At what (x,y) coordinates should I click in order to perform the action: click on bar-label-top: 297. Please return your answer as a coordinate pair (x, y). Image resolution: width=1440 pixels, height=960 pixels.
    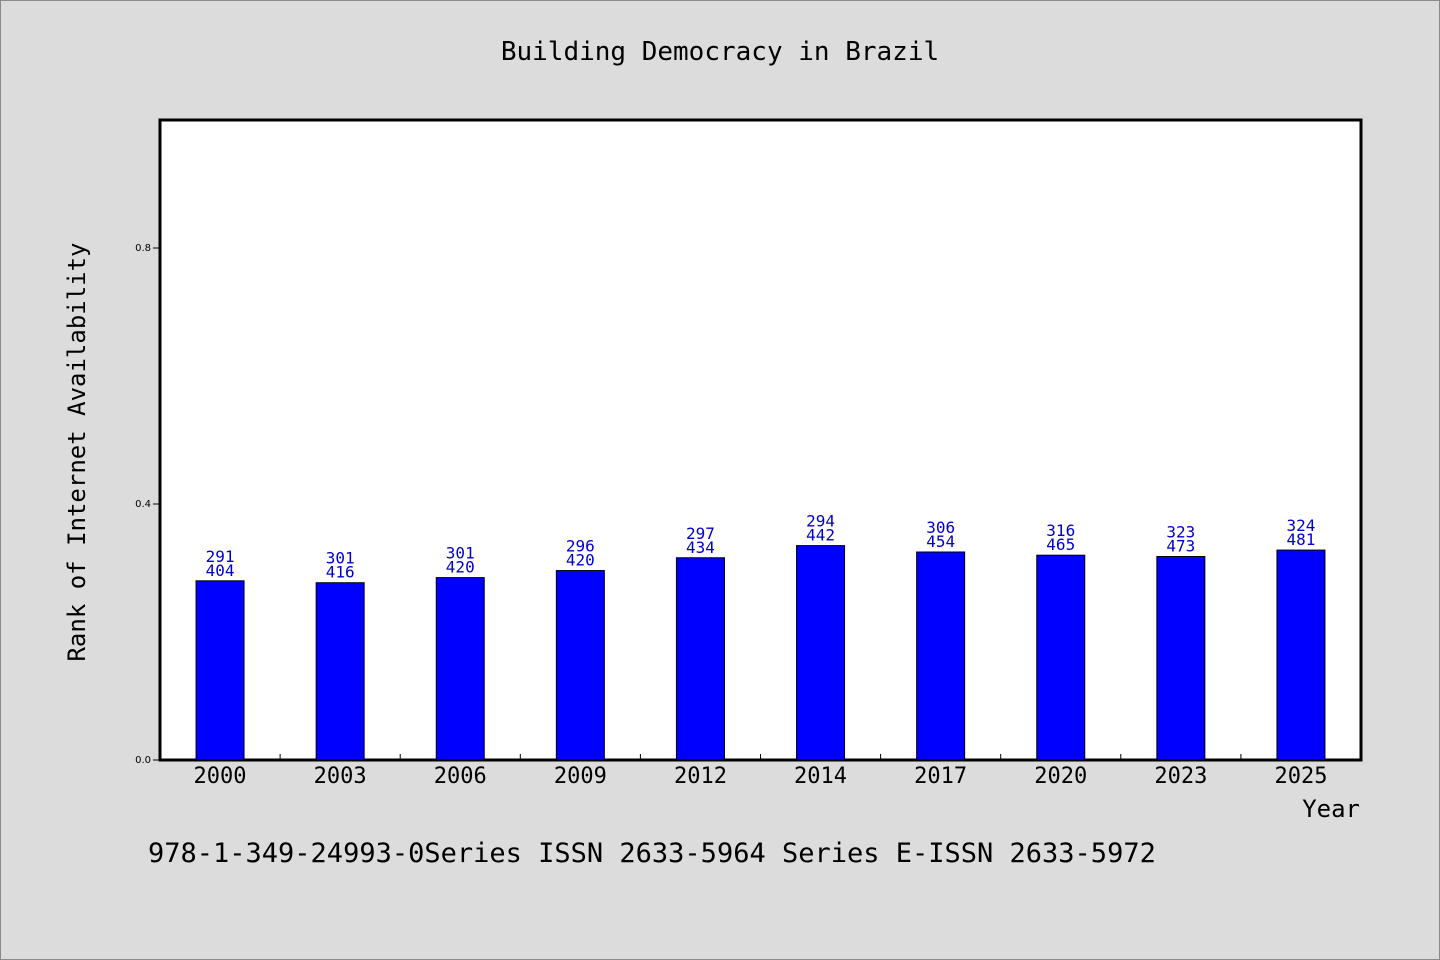
    Looking at the image, I should click on (700, 533).